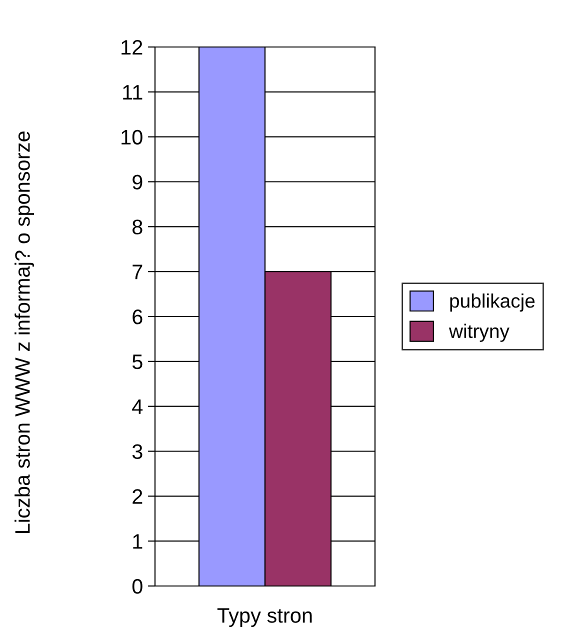  Describe the element at coordinates (132, 47) in the screenshot. I see `y-tick-label: 12` at that location.